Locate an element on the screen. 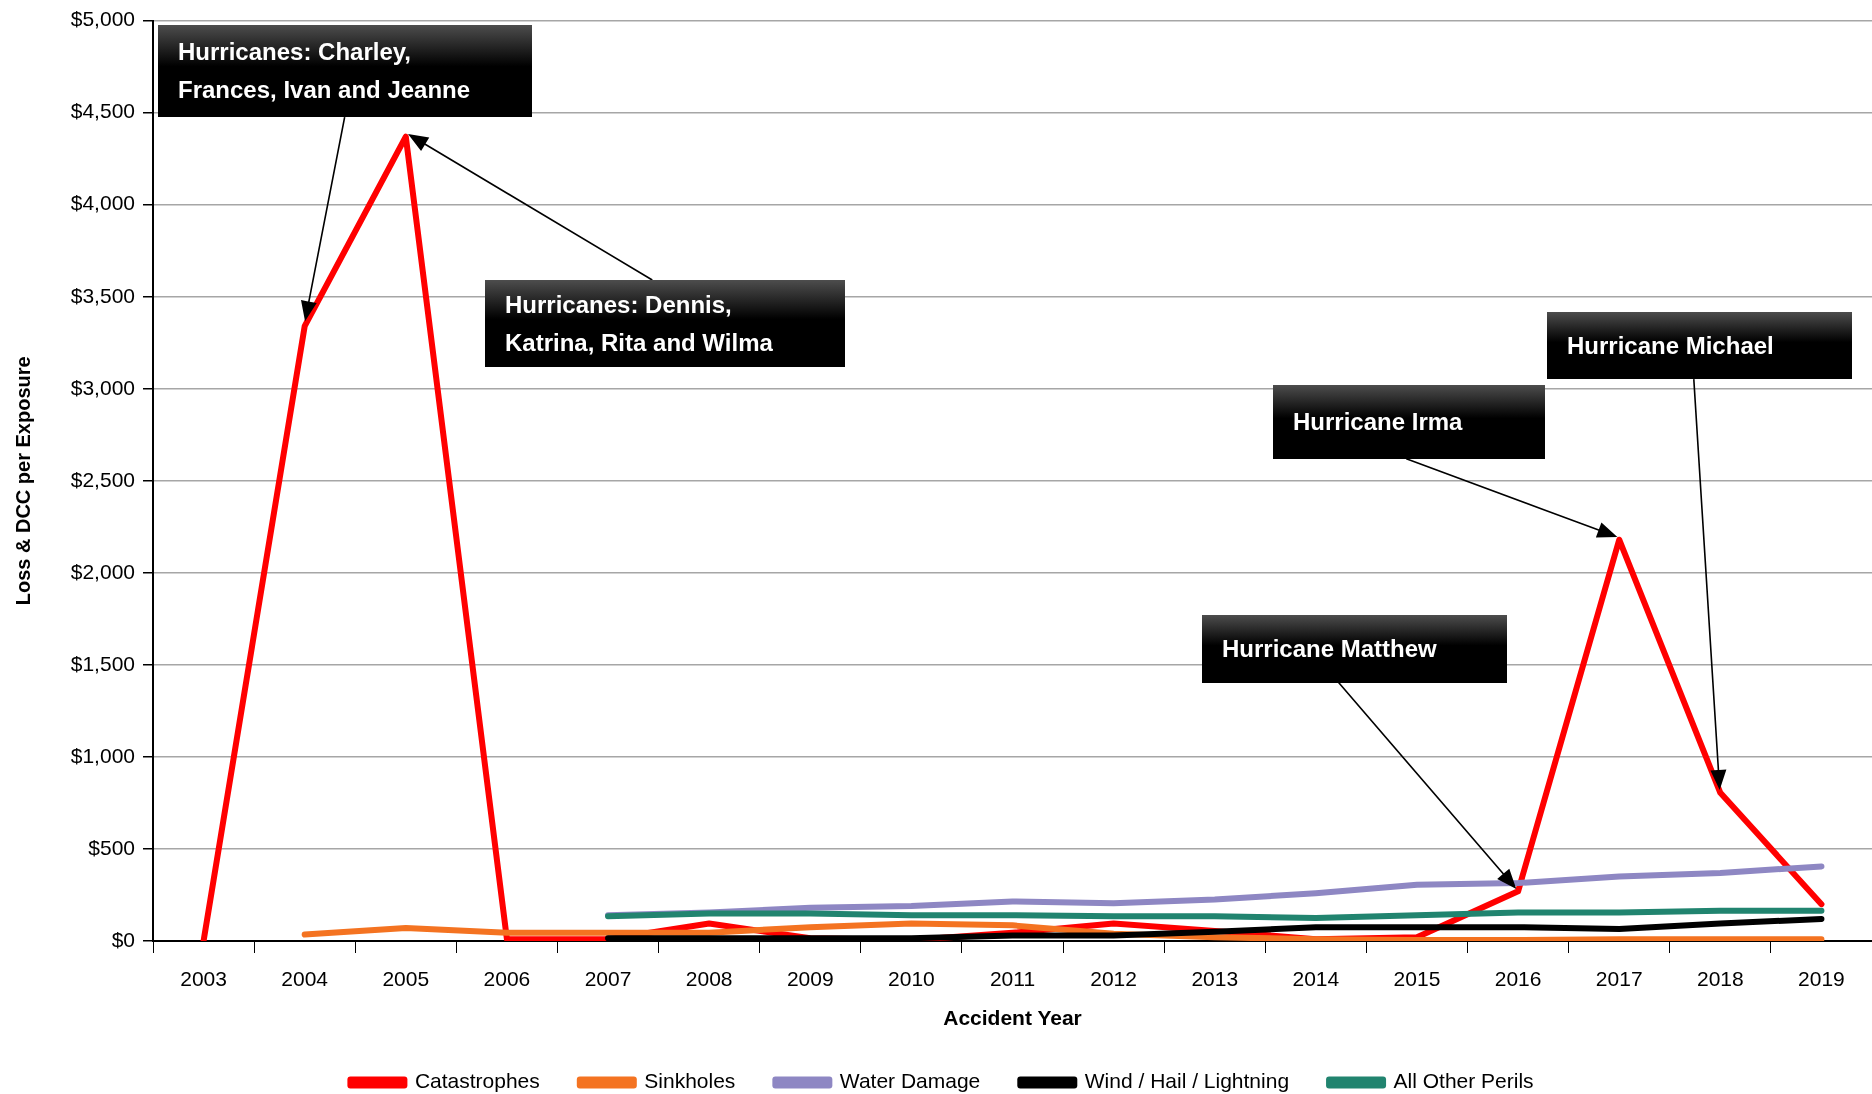 The width and height of the screenshot is (1872, 1094). x-tick-label: 2014 is located at coordinates (1316, 979).